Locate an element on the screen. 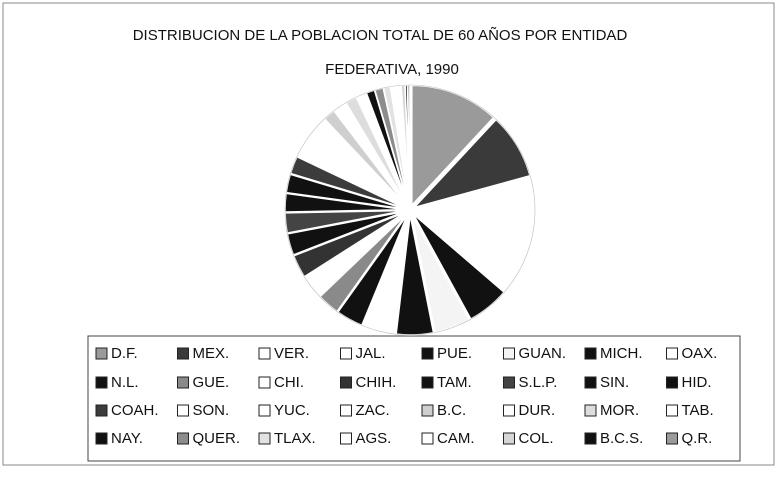 The height and width of the screenshot is (484, 780). legend-label: MOR. is located at coordinates (619, 410).